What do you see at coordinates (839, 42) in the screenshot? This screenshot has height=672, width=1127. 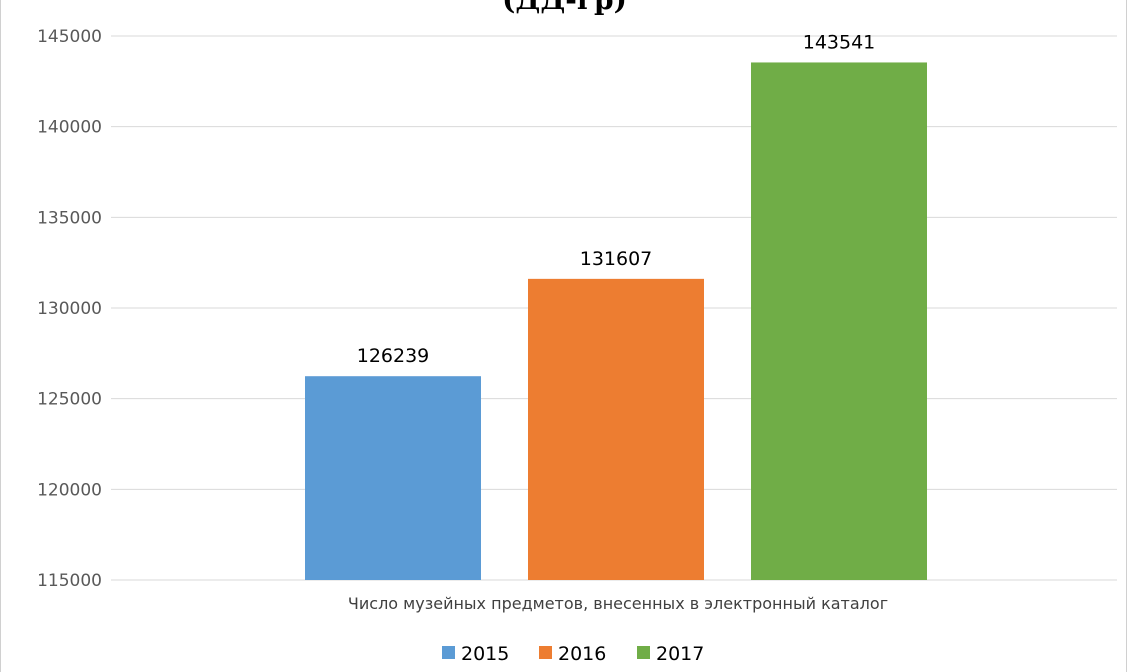 I see `data-label-2017: 143541` at bounding box center [839, 42].